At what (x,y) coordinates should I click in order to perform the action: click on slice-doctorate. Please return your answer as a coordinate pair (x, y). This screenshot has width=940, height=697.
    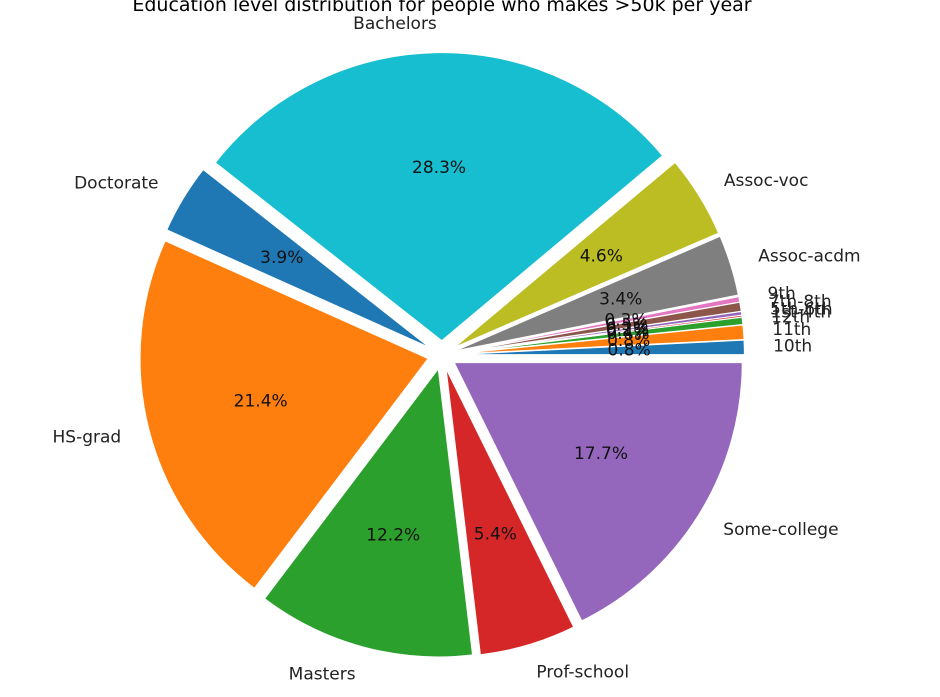
    Looking at the image, I should click on (298, 258).